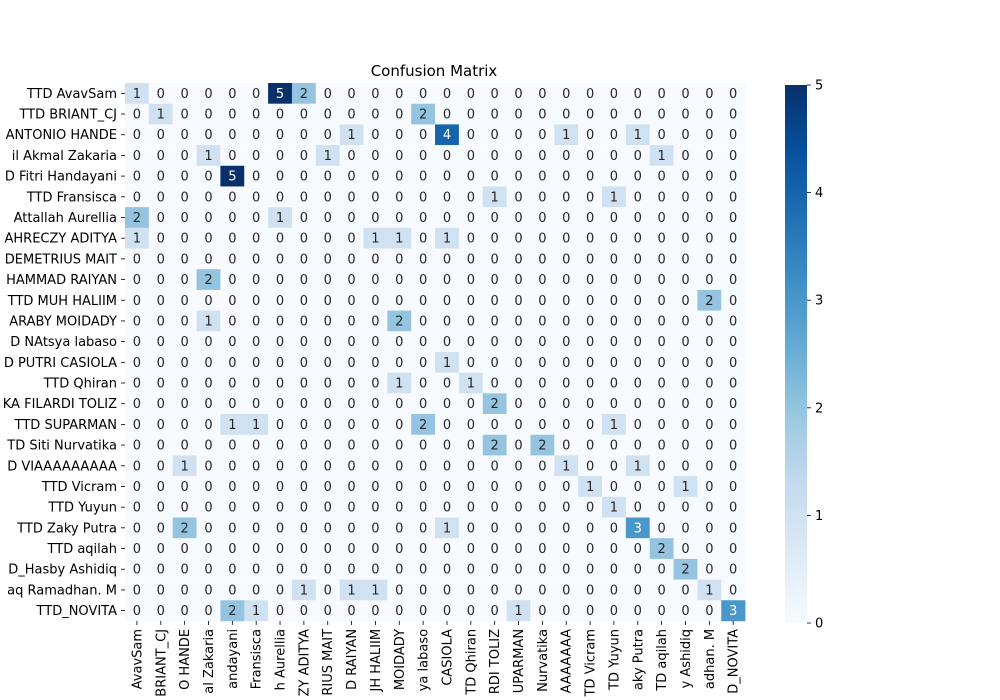 This screenshot has height=700, width=1000. I want to click on y-tick-label: AHRECZY ADITYA, so click(61, 239).